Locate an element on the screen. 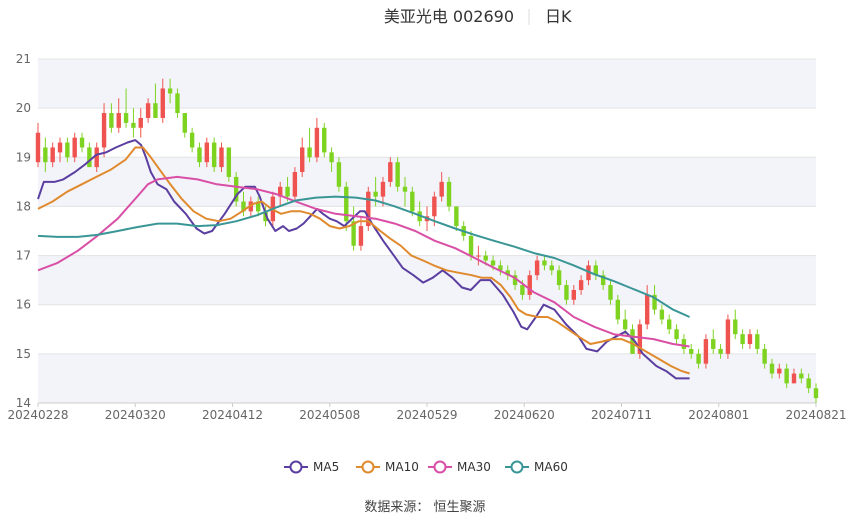 This screenshot has height=517, width=850. y-tick-label: 16 is located at coordinates (23, 305).